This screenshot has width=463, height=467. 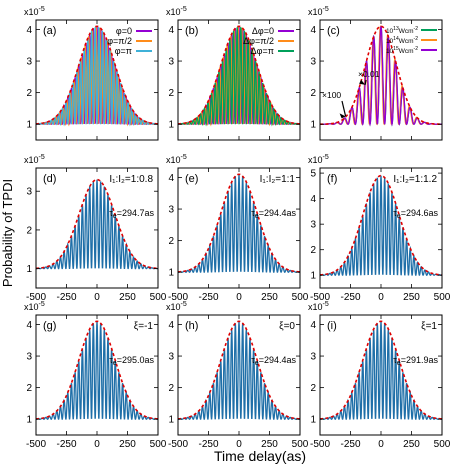 What do you see at coordinates (287, 326) in the screenshot?
I see `panel-parameter-label: ξ=0` at bounding box center [287, 326].